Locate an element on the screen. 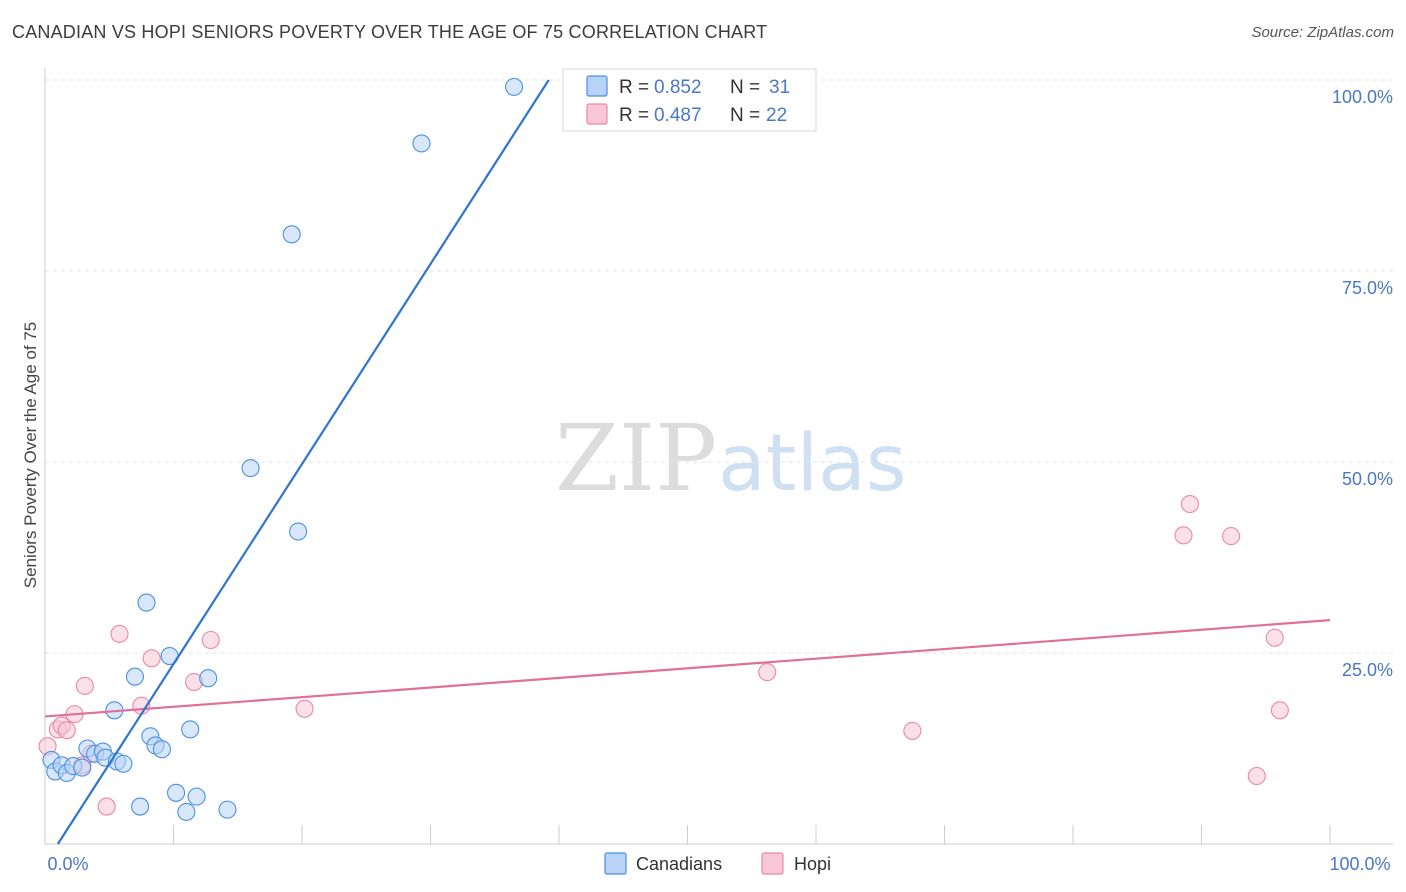  source-credit: Source: ZipAtlas.com is located at coordinates (1322, 32).